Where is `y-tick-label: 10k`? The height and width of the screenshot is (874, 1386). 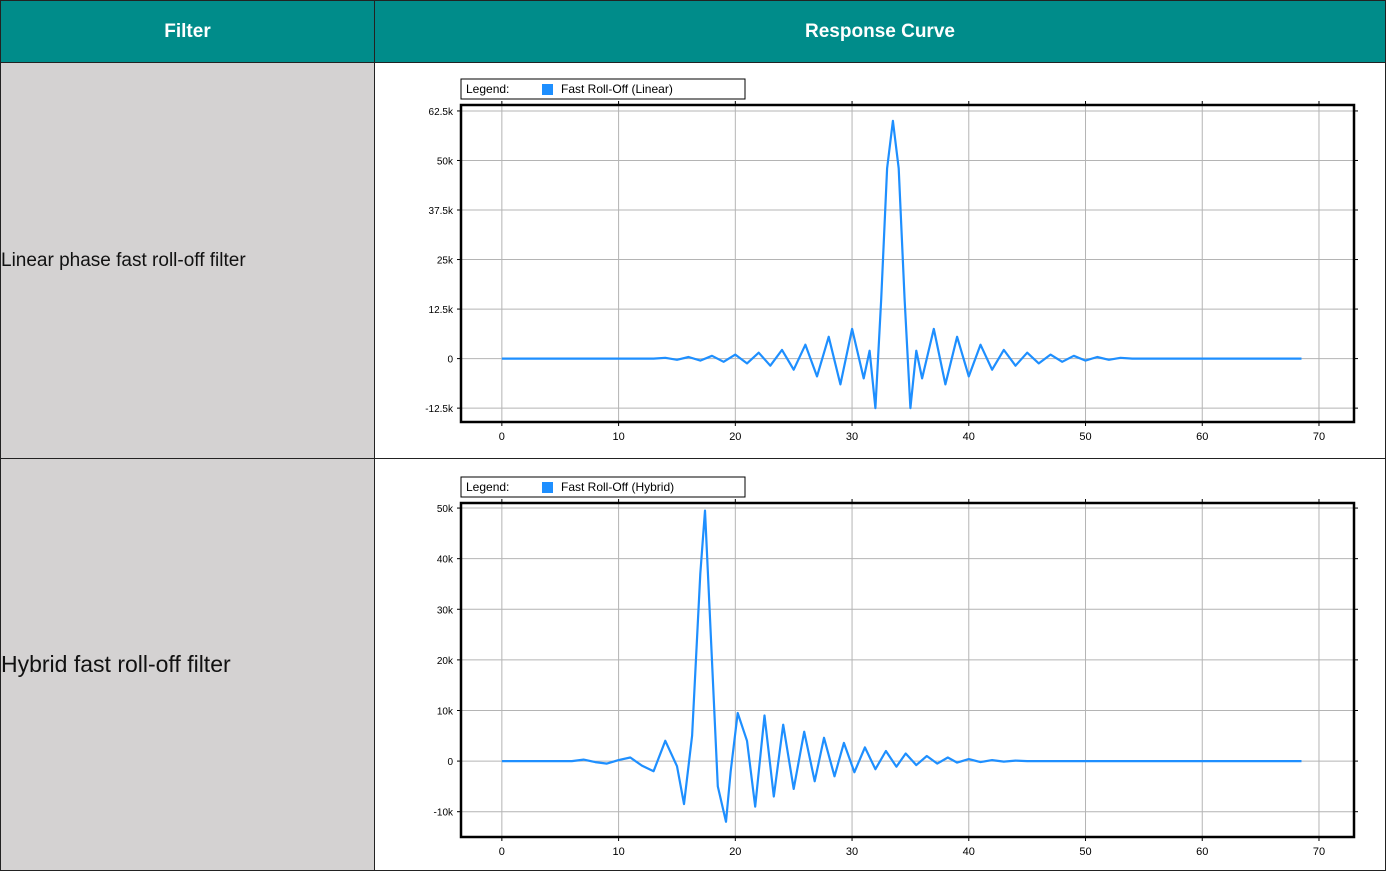
y-tick-label: 10k is located at coordinates (445, 711).